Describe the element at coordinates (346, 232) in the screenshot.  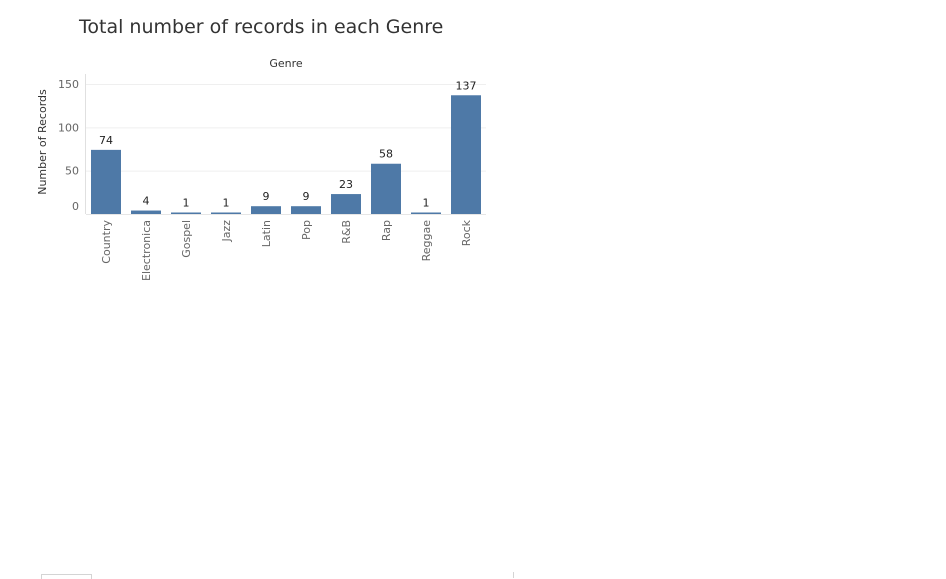
I see `x-tick-label: R&B` at that location.